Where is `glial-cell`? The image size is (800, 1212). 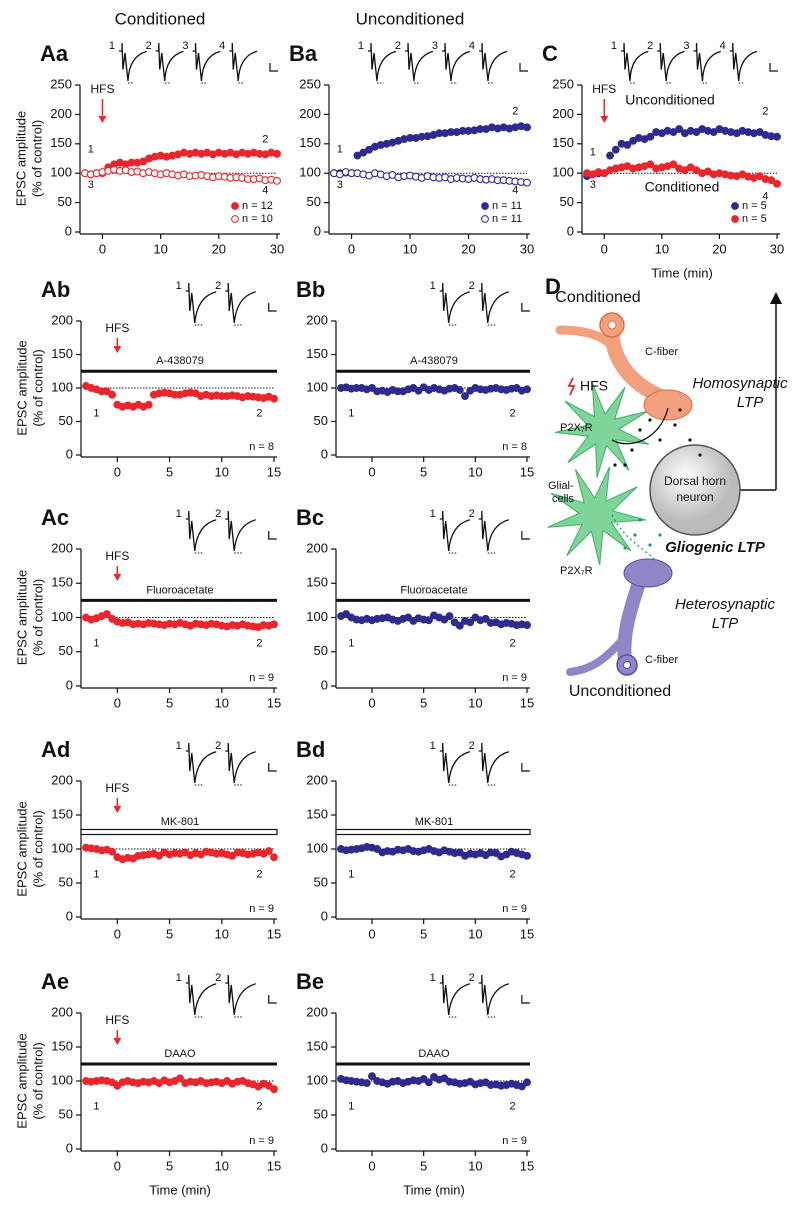
glial-cell is located at coordinates (596, 516).